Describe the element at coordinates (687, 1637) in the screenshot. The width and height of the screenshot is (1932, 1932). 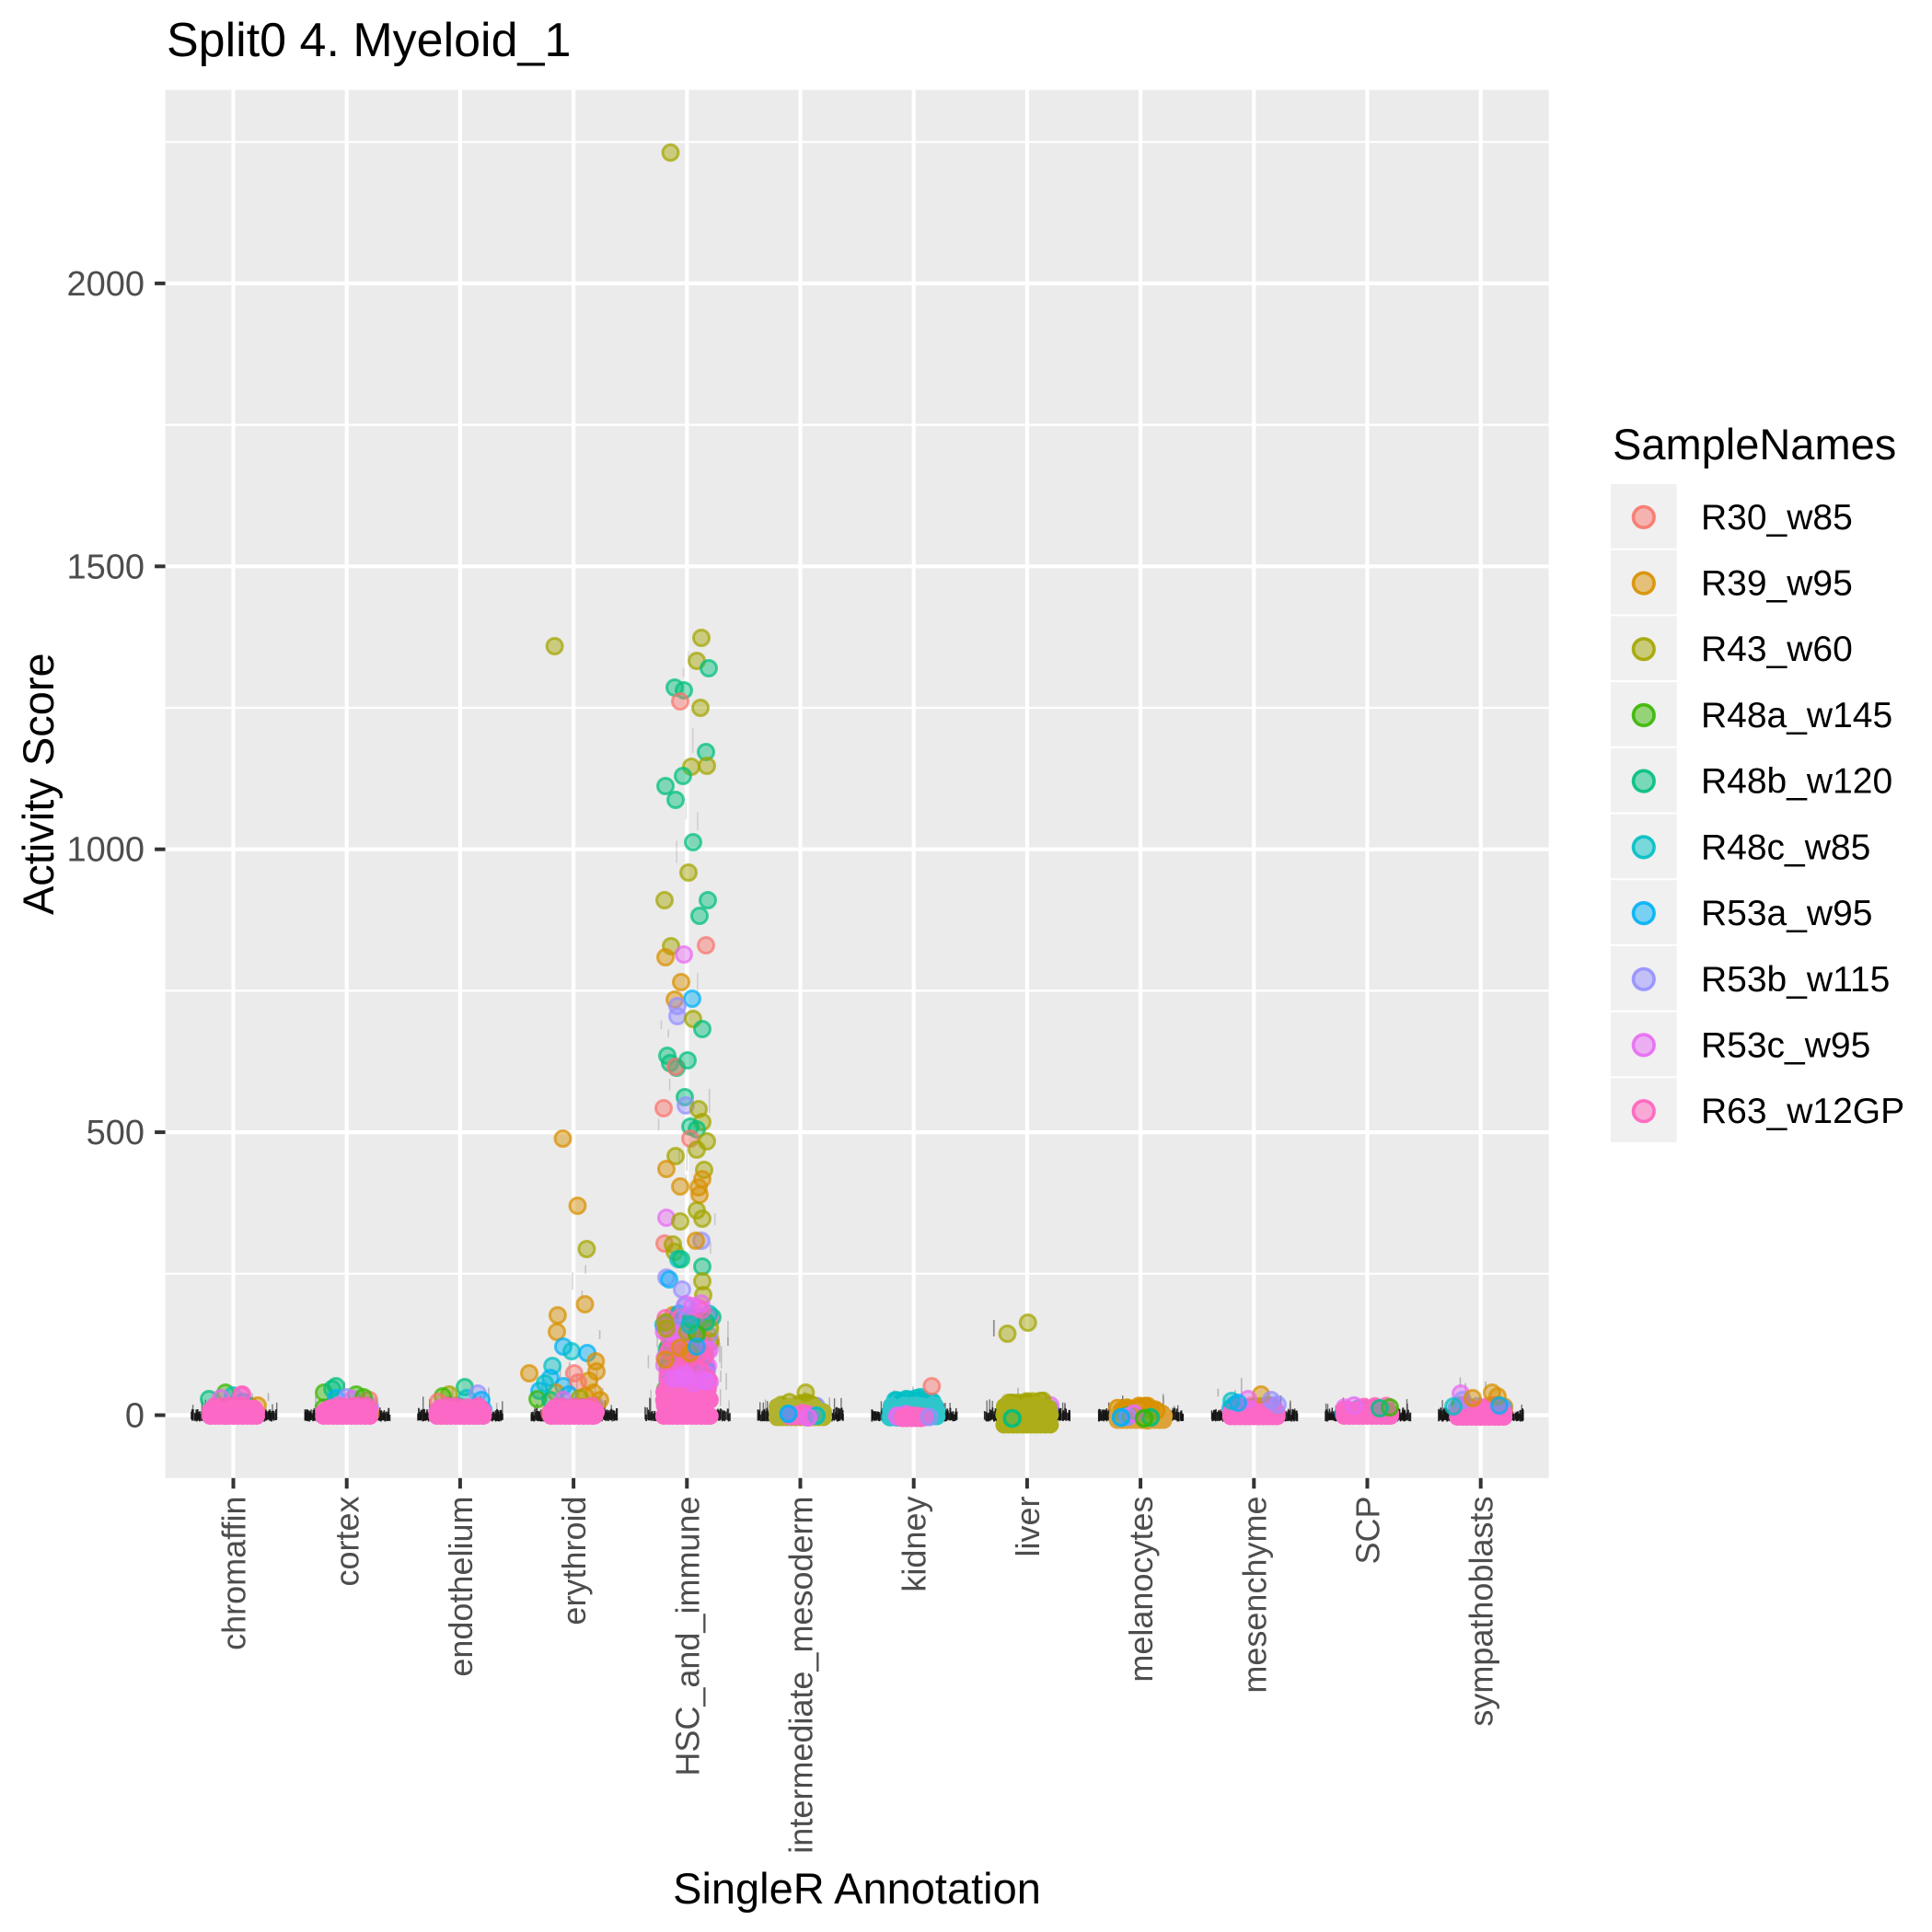
I see `svg-text: HSC_and_immune` at that location.